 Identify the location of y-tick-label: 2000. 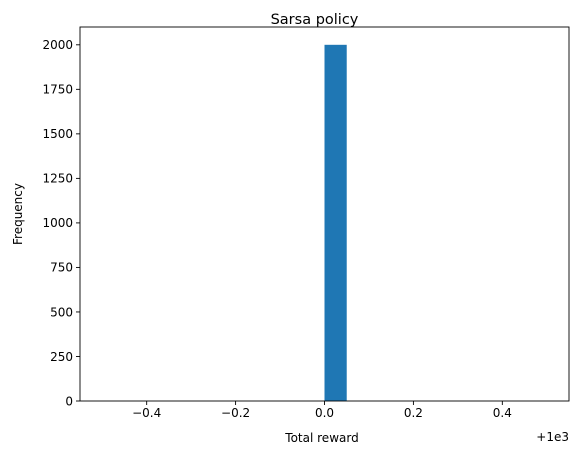
(57, 45).